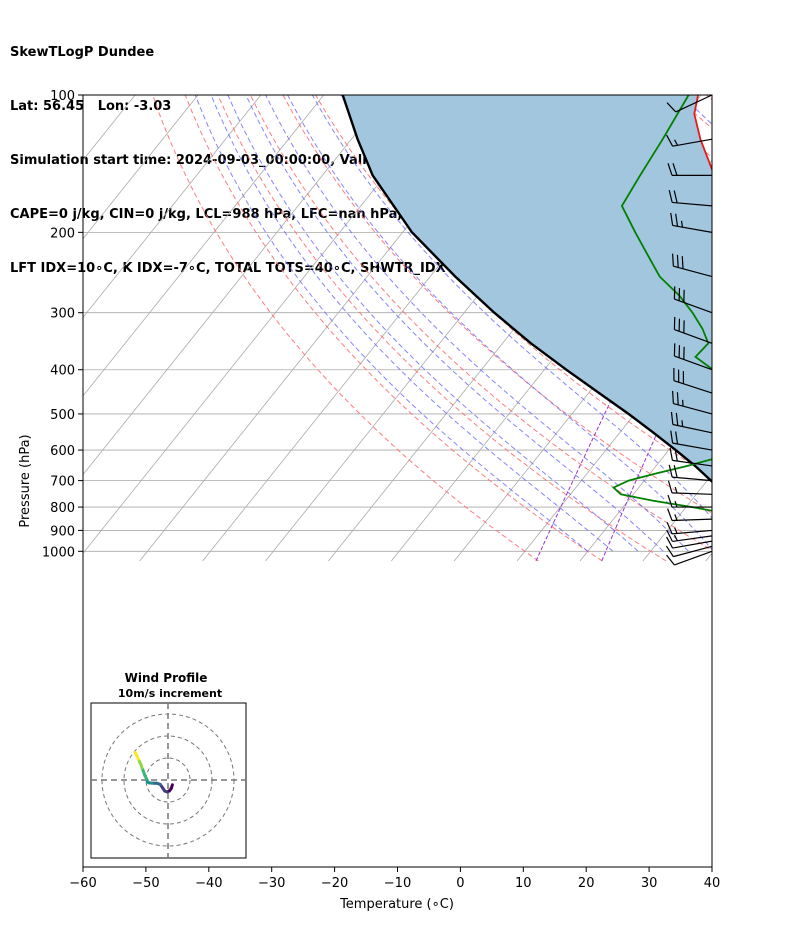 This screenshot has width=794, height=937. Describe the element at coordinates (649, 883) in the screenshot. I see `x-tick-label: 30` at that location.